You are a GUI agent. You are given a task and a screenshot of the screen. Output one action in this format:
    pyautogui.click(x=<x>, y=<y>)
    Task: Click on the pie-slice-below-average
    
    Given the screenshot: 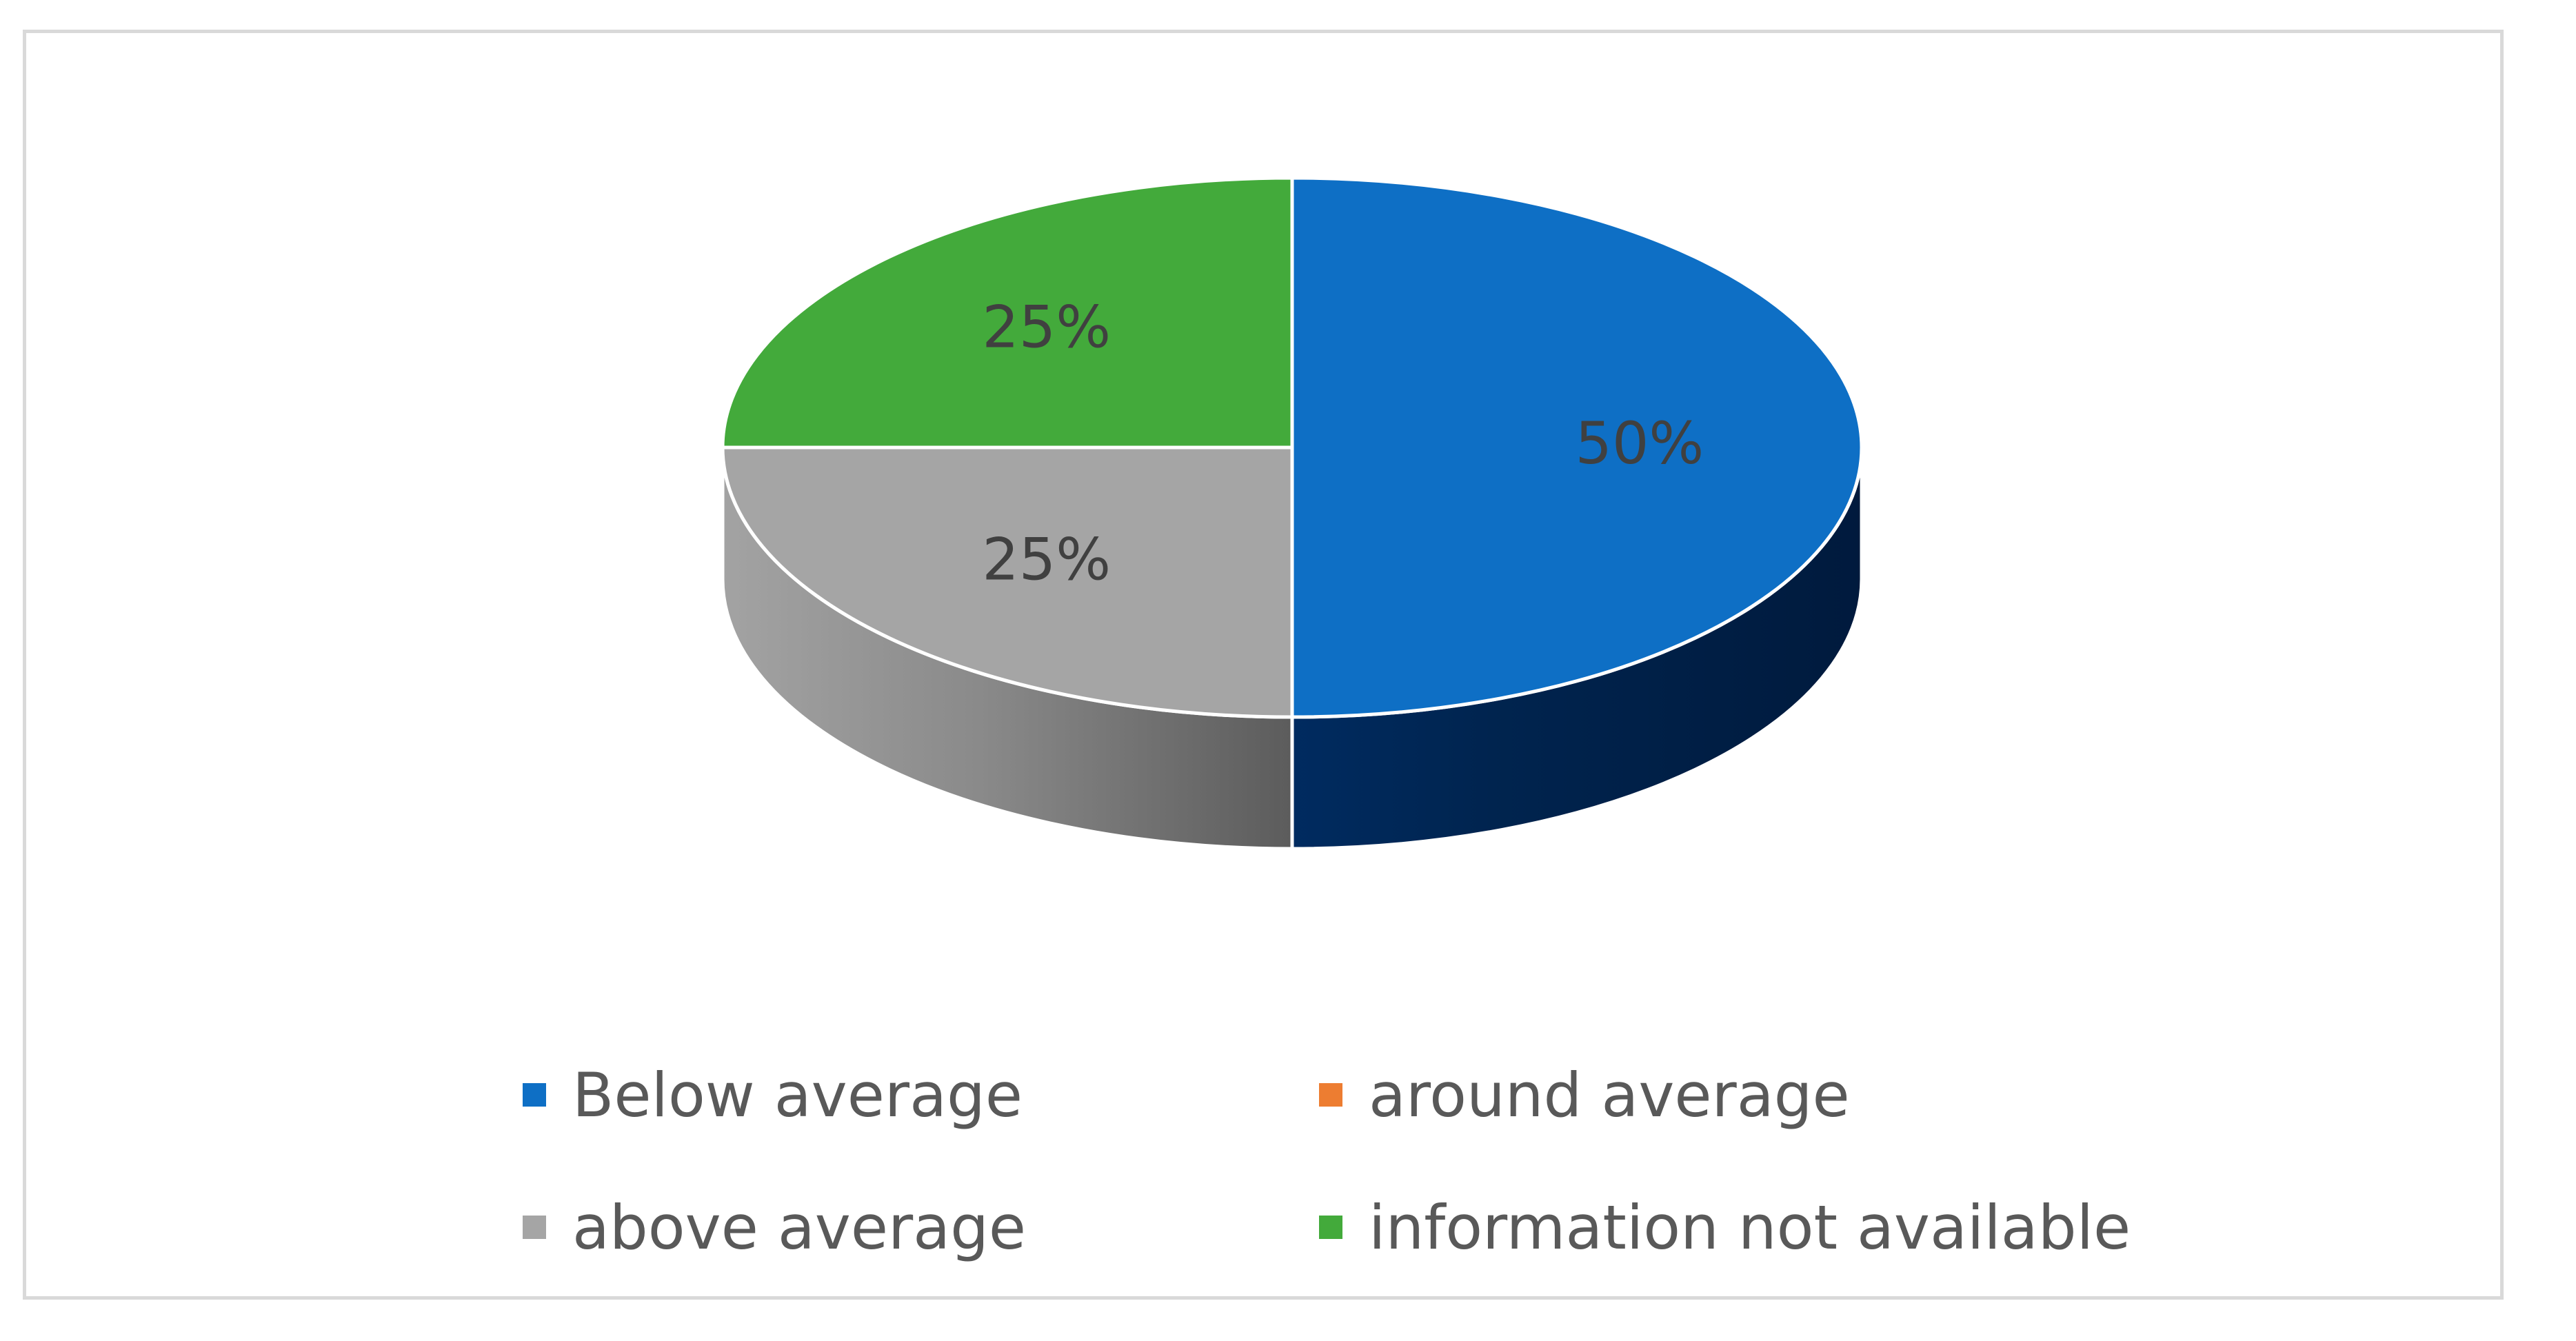 What is the action you would take?
    pyautogui.click(x=1577, y=447)
    